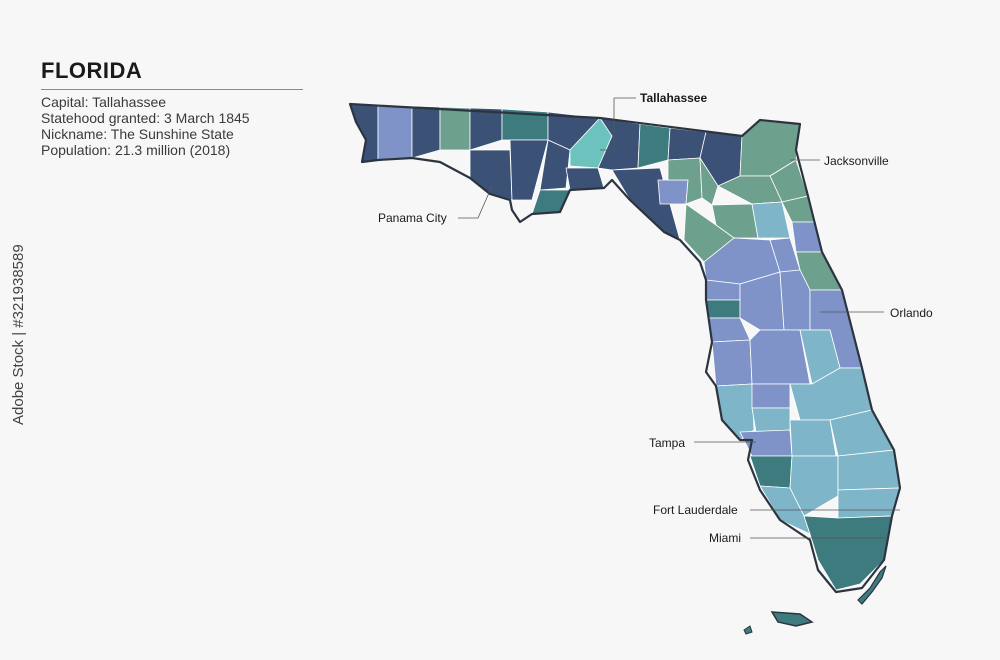 The height and width of the screenshot is (660, 1000). I want to click on fact-nickname: Nickname: The Sunshine State, so click(137, 134).